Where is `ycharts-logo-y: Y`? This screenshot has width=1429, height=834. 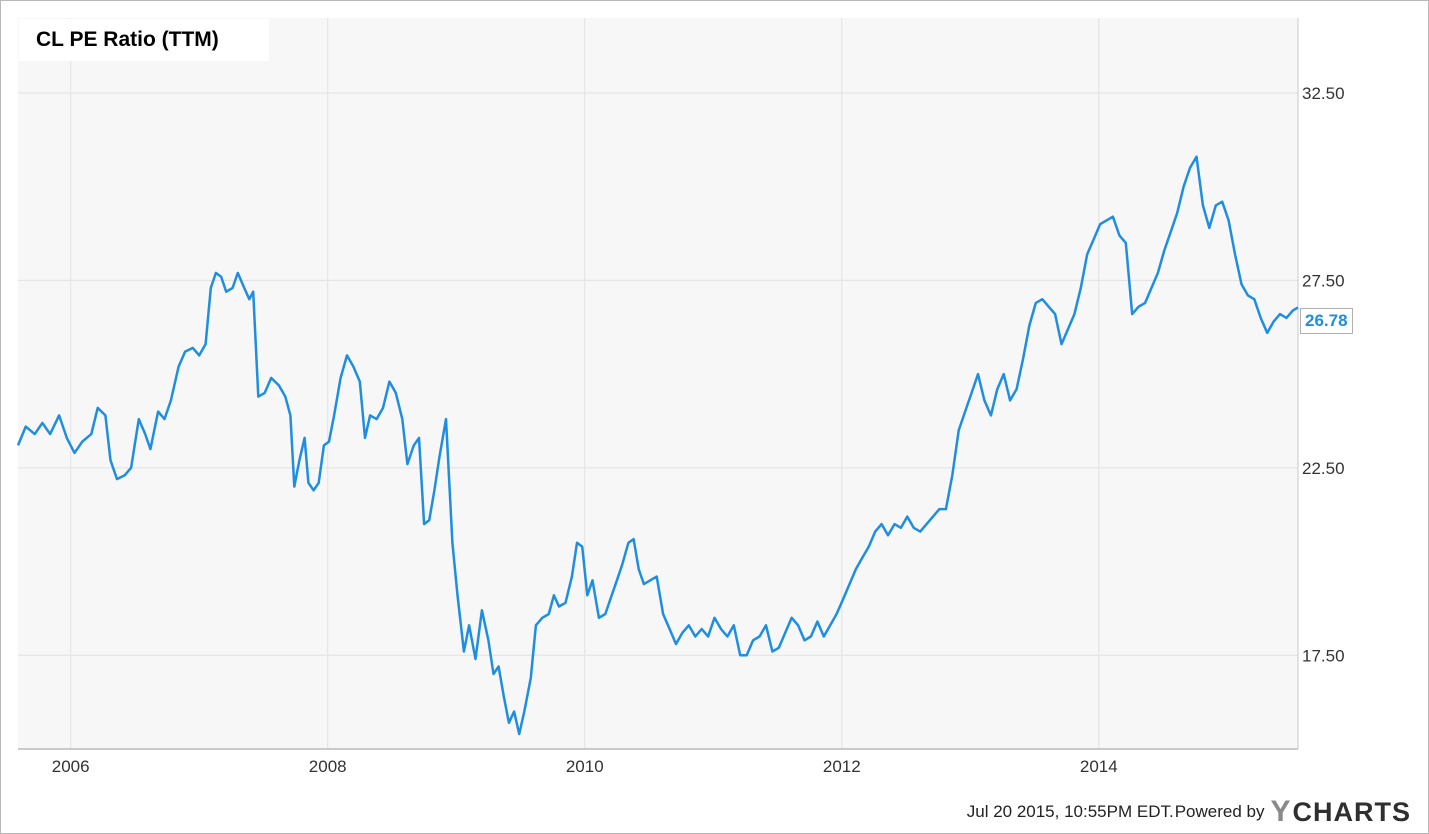
ycharts-logo-y: Y is located at coordinates (1281, 811).